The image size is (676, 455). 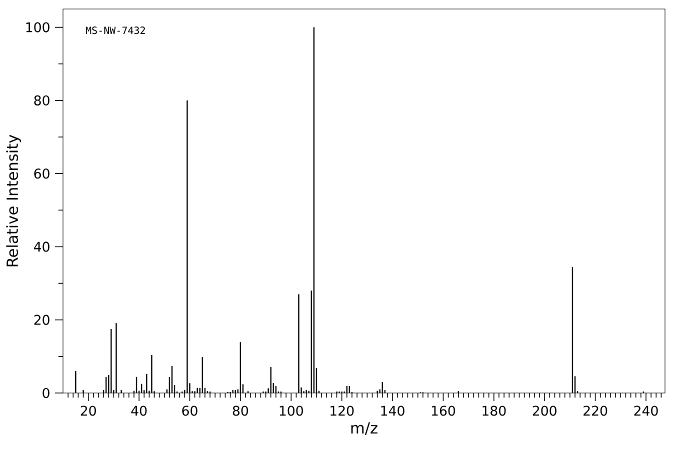 I want to click on x-tick-label: 20, so click(x=88, y=411).